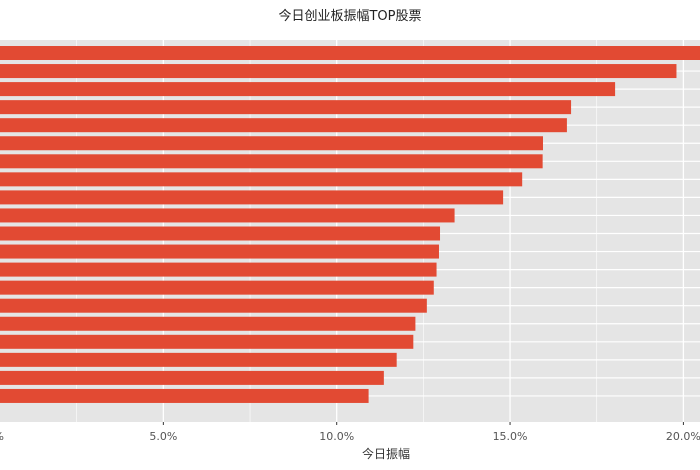 This screenshot has height=470, width=700. What do you see at coordinates (349, 16) in the screenshot?
I see `chart-title: 今日创业板振幅TOP股票` at bounding box center [349, 16].